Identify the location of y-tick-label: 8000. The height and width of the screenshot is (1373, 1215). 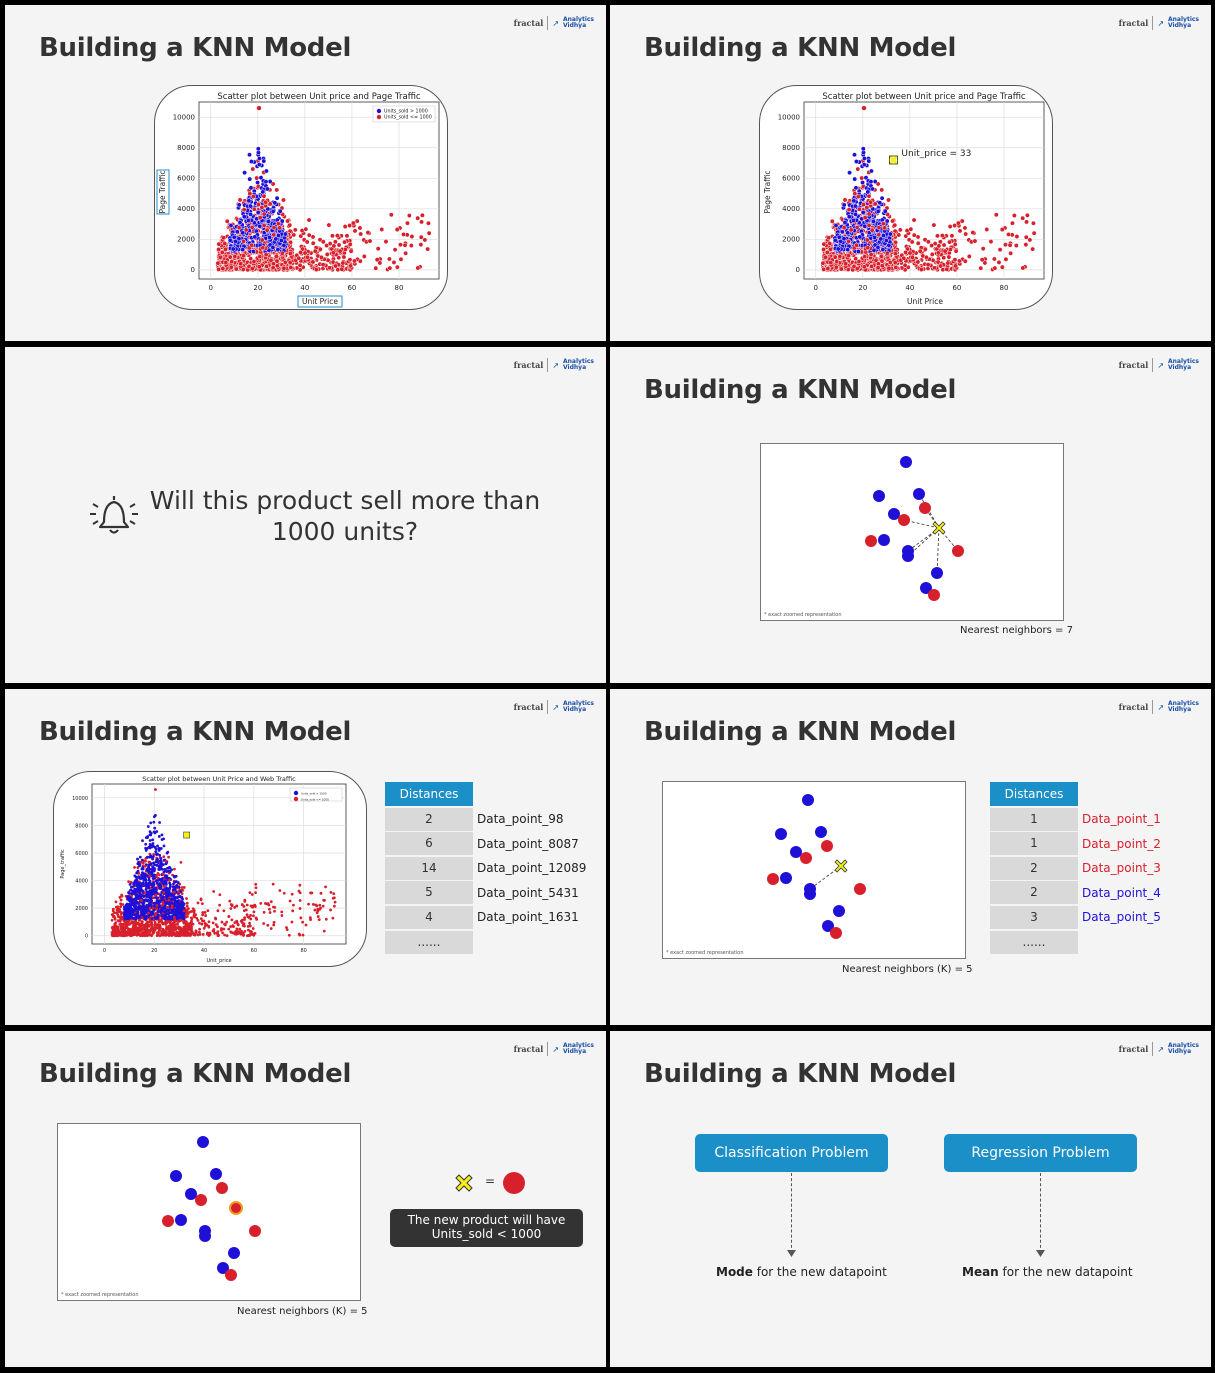
(186, 148).